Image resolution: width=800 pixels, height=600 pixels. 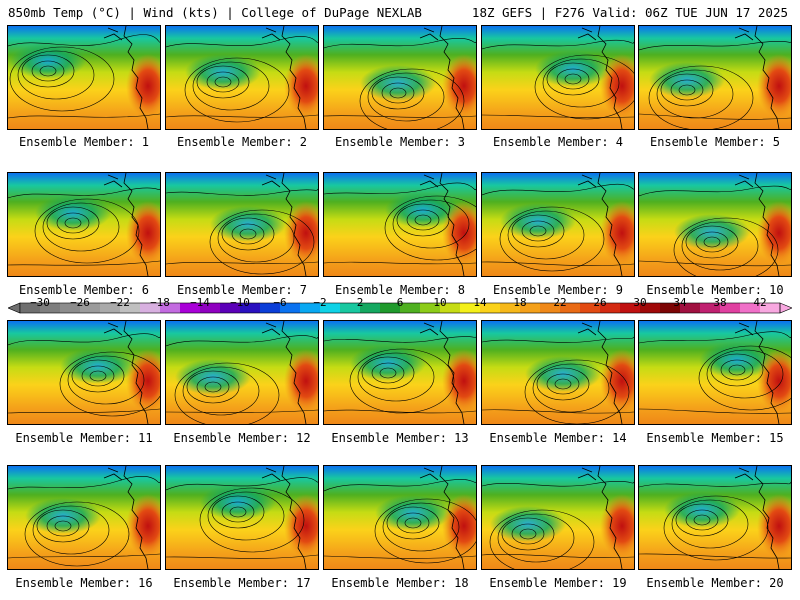 What do you see at coordinates (14, 308) in the screenshot?
I see `colorbar-min-arrow` at bounding box center [14, 308].